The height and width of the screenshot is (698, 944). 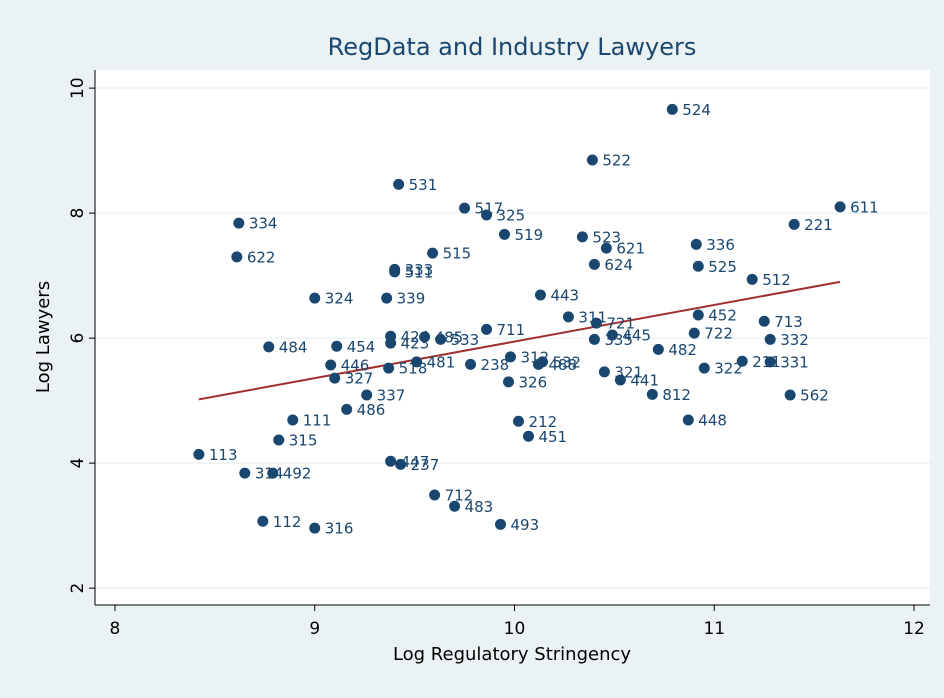 What do you see at coordinates (512, 47) in the screenshot?
I see `chart-title: RegData and Industry Lawyers` at bounding box center [512, 47].